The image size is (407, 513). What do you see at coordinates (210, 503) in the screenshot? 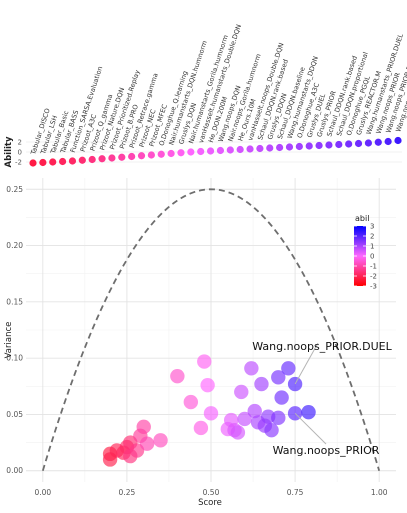
I see `score-axis-label: Score` at bounding box center [210, 503].